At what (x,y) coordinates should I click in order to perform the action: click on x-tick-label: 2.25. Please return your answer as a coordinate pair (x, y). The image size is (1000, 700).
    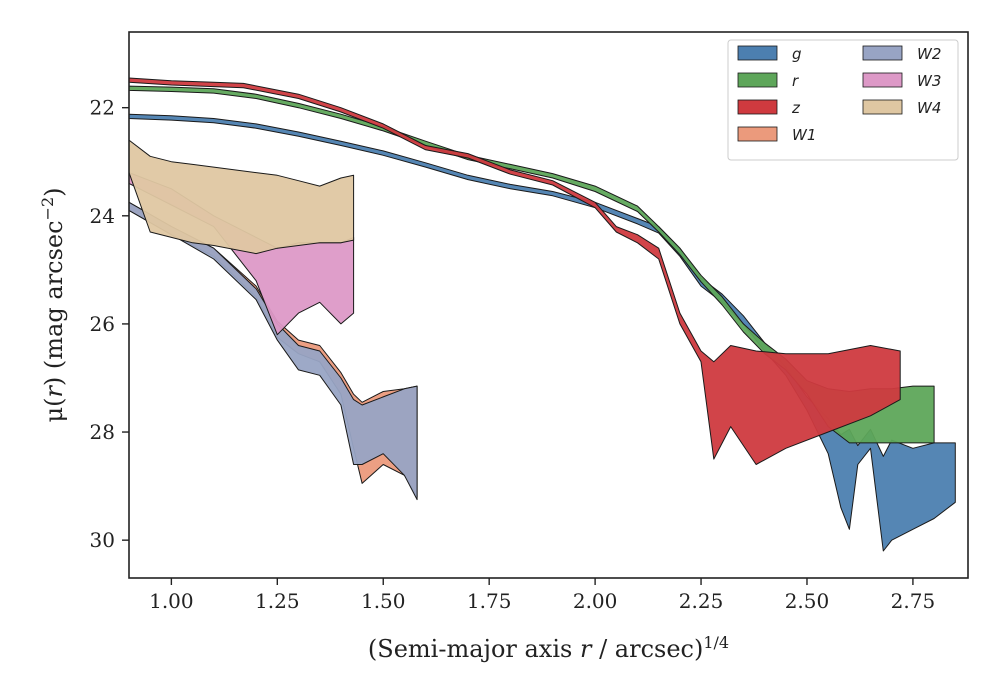
    Looking at the image, I should click on (701, 601).